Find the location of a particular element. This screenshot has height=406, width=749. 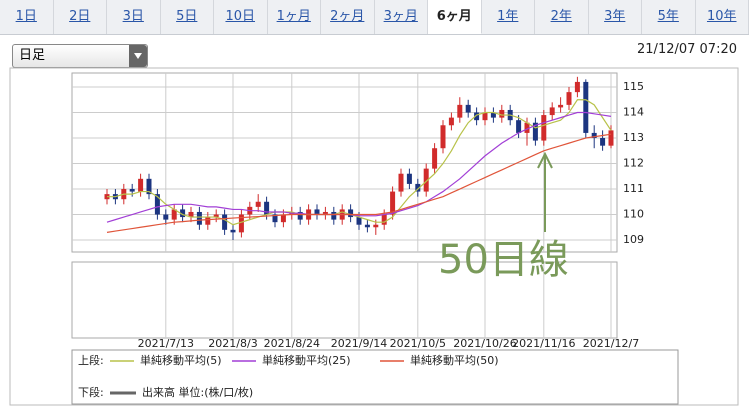

period-tab: 3ヶ月 is located at coordinates (401, 17).